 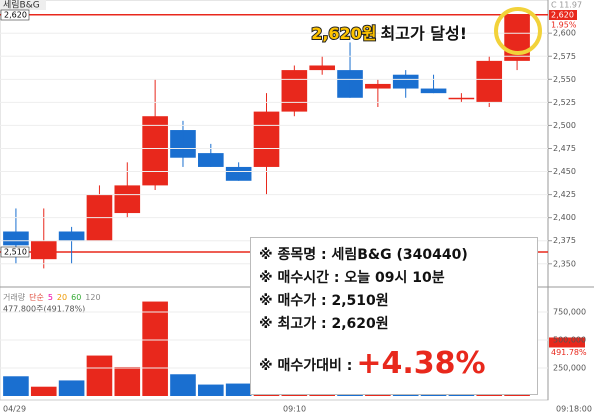 What do you see at coordinates (564, 194) in the screenshot?
I see `y-tick-label: 2,425` at bounding box center [564, 194].